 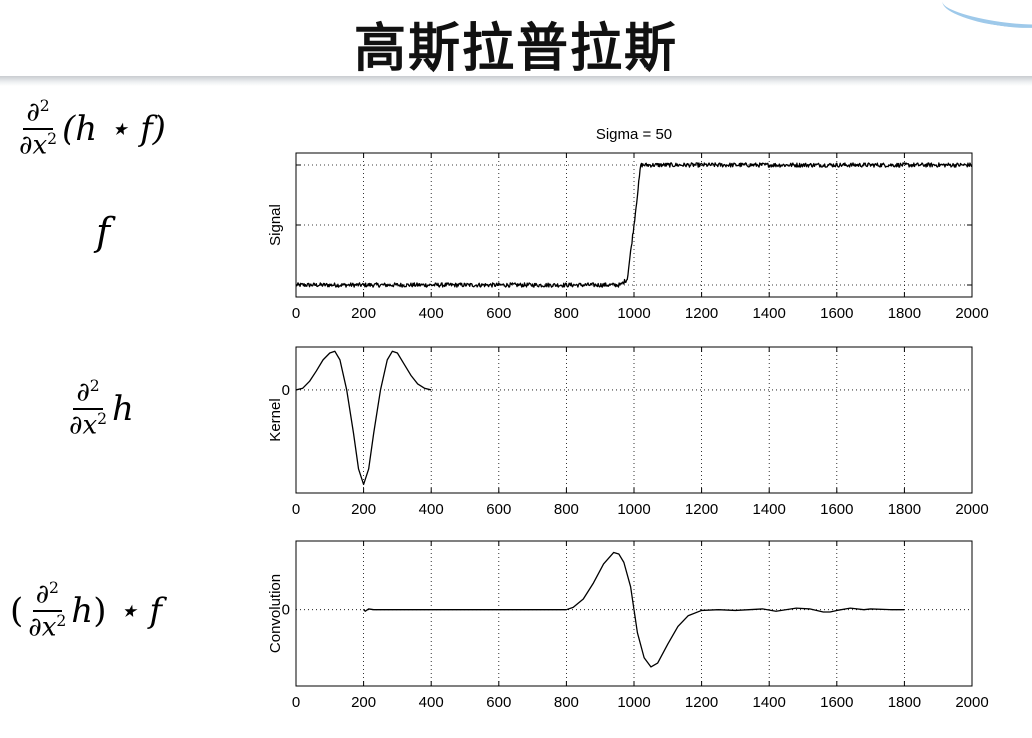 I want to click on title-underline-bar, so click(x=516, y=81).